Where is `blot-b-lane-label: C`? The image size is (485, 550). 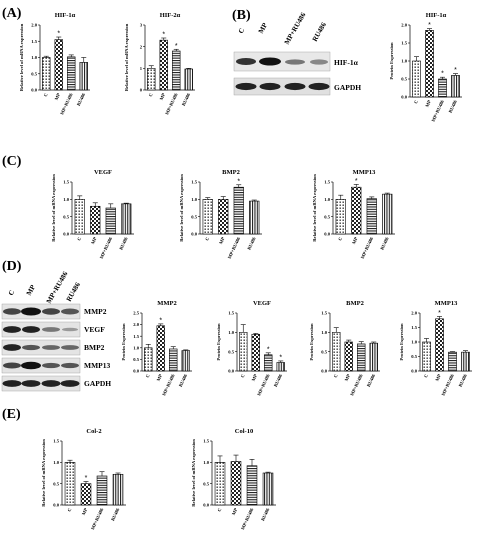 blot-b-lane-label: C is located at coordinates (241, 31).